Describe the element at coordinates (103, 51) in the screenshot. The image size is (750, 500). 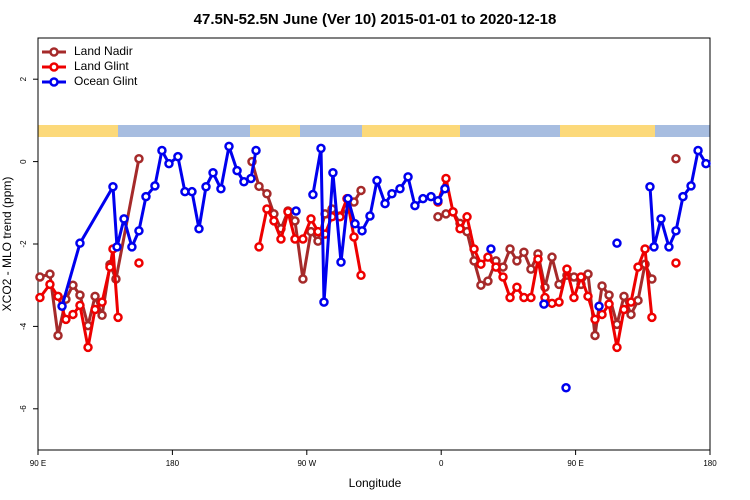
I see `legend-label: Land Nadir` at that location.